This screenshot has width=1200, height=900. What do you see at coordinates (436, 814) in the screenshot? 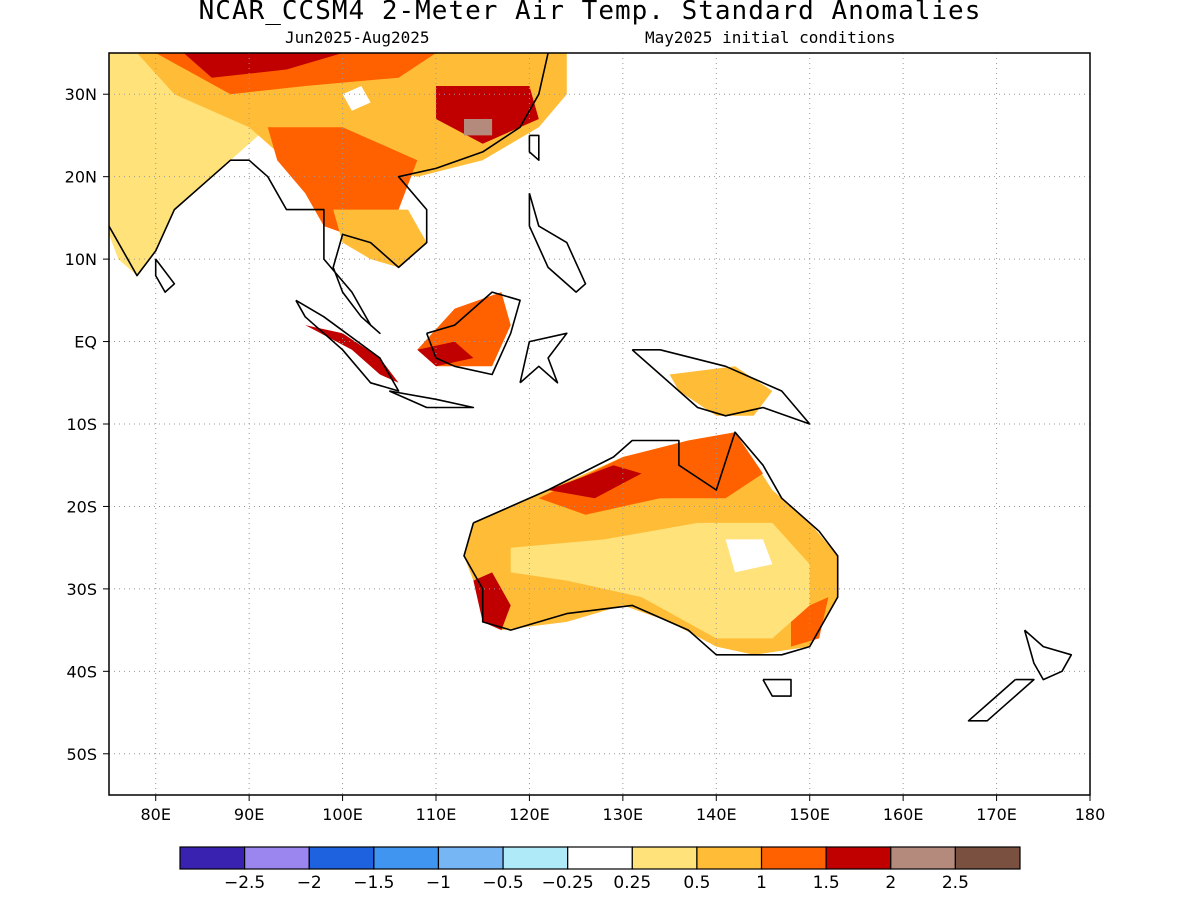
I see `lon-tick-label: 110E` at bounding box center [436, 814].